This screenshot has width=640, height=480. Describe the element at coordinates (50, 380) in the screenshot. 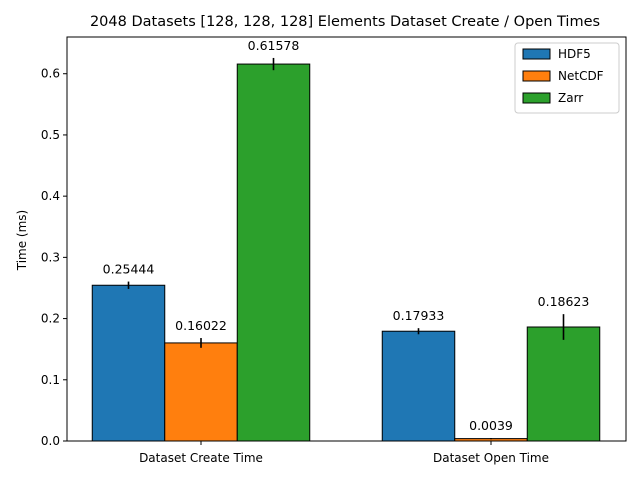

I see `y-tick-label: 0.1` at that location.